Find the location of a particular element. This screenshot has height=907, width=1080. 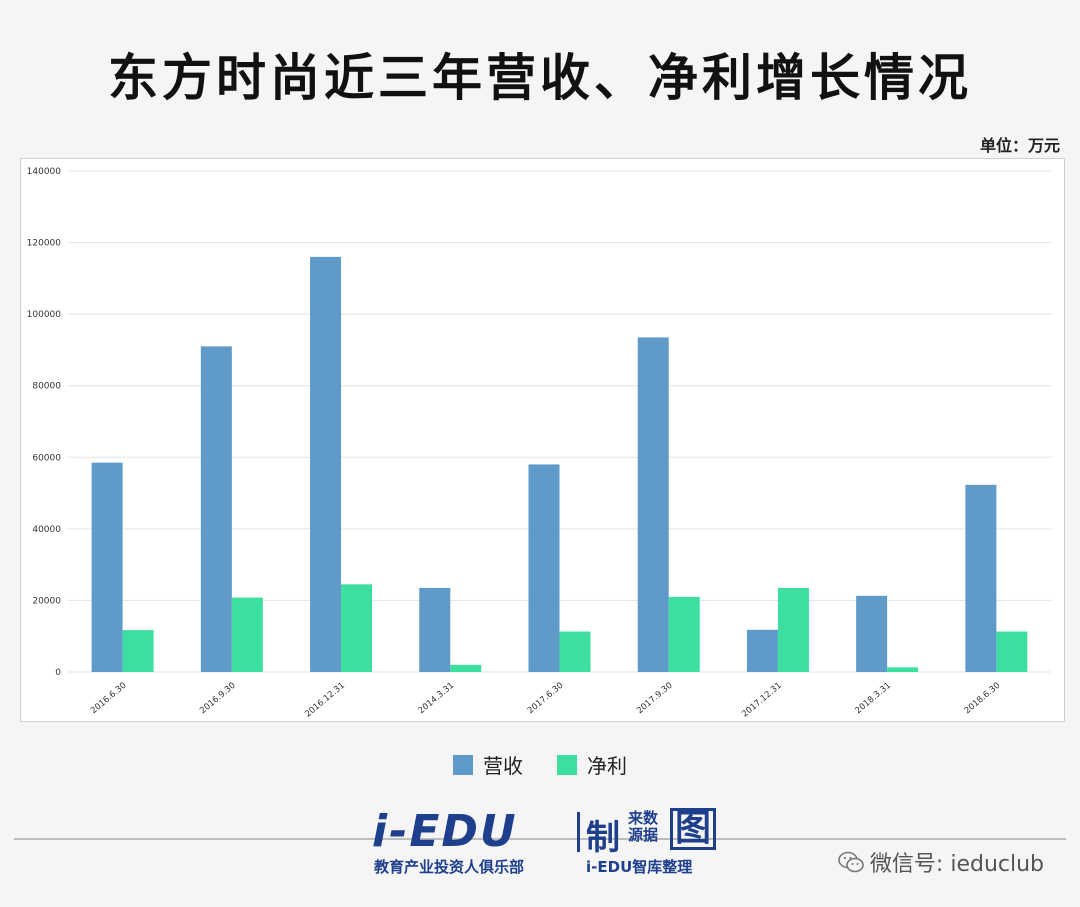

logo-make-text: 制 is located at coordinates (603, 838).